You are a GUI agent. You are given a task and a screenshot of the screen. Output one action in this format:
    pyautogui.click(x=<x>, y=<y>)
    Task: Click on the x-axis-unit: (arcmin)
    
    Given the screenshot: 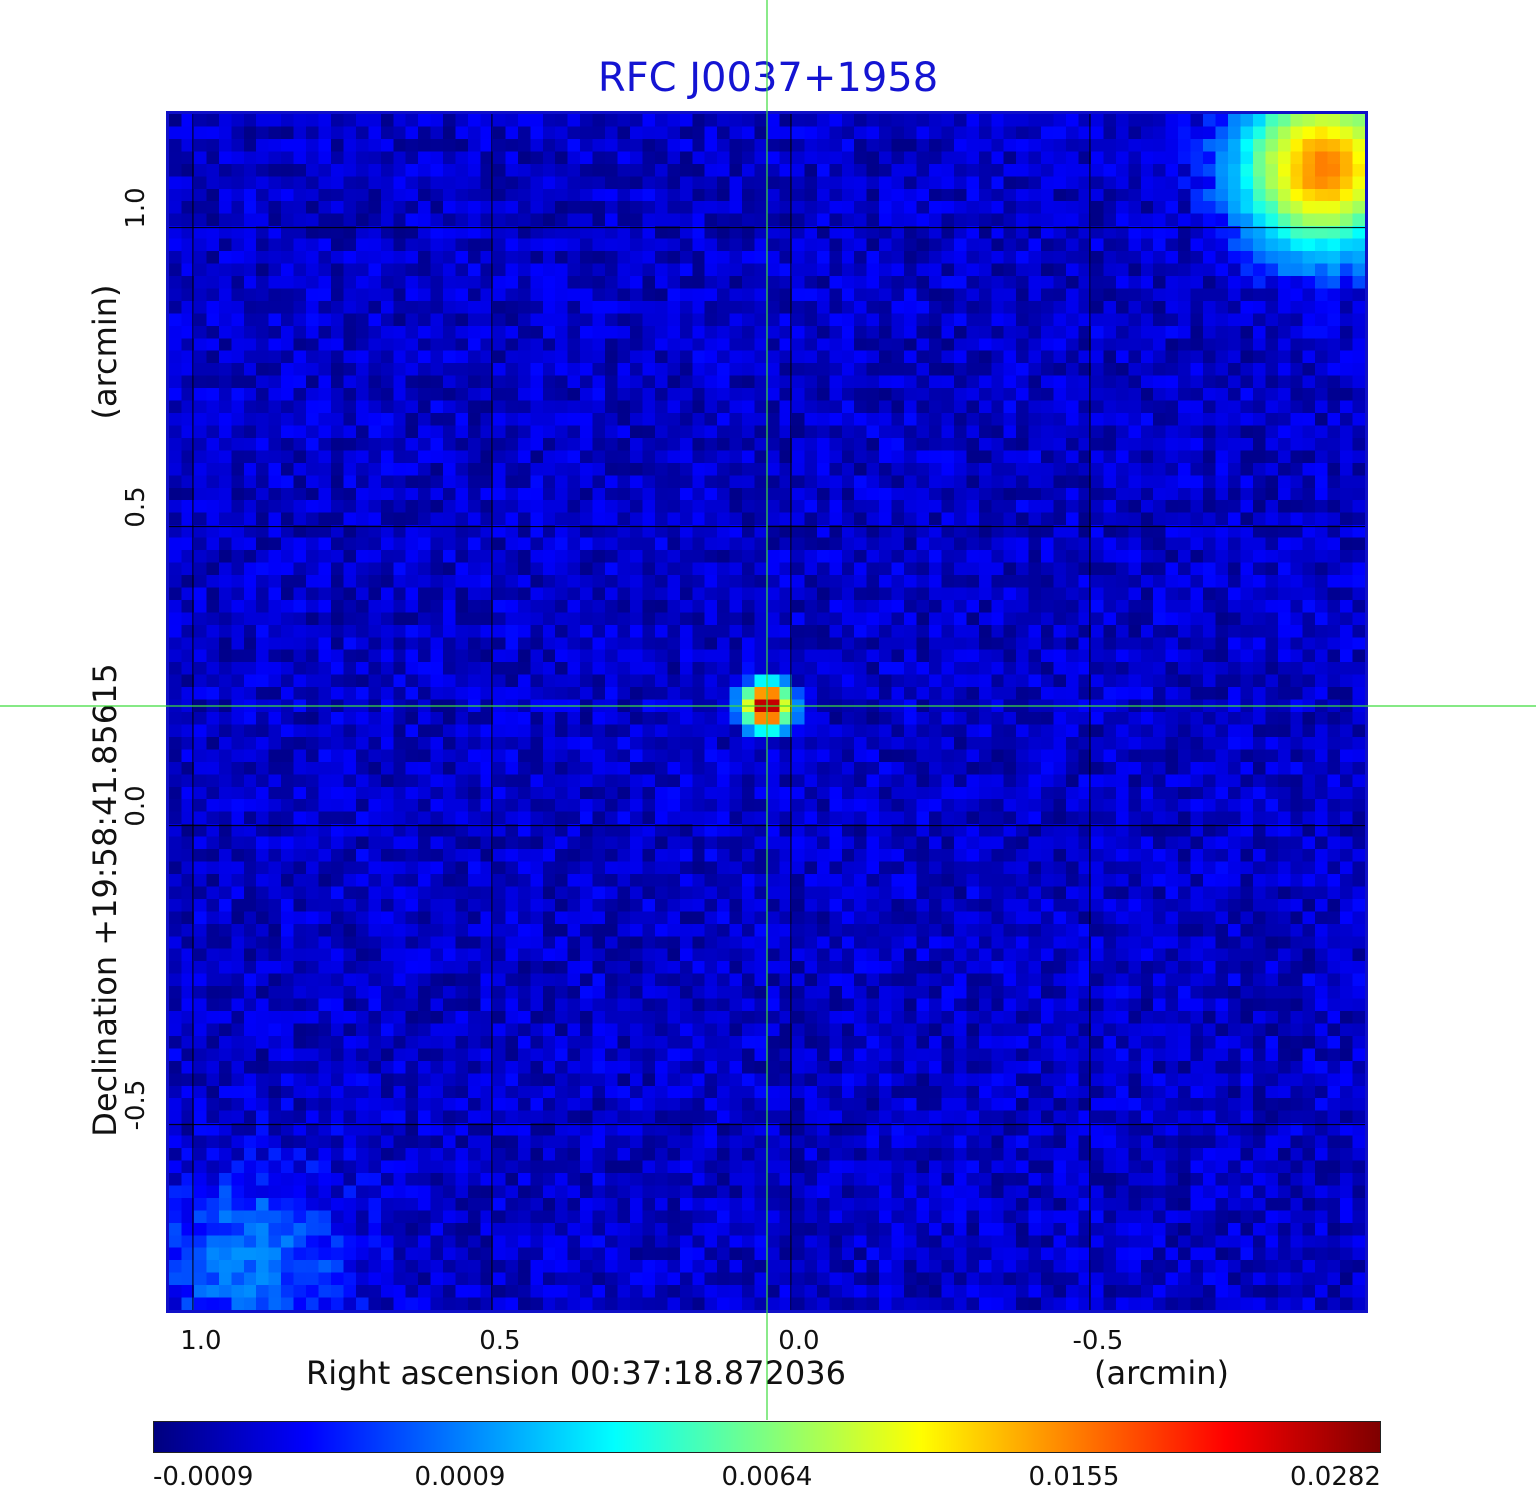 What is the action you would take?
    pyautogui.click(x=1161, y=1373)
    